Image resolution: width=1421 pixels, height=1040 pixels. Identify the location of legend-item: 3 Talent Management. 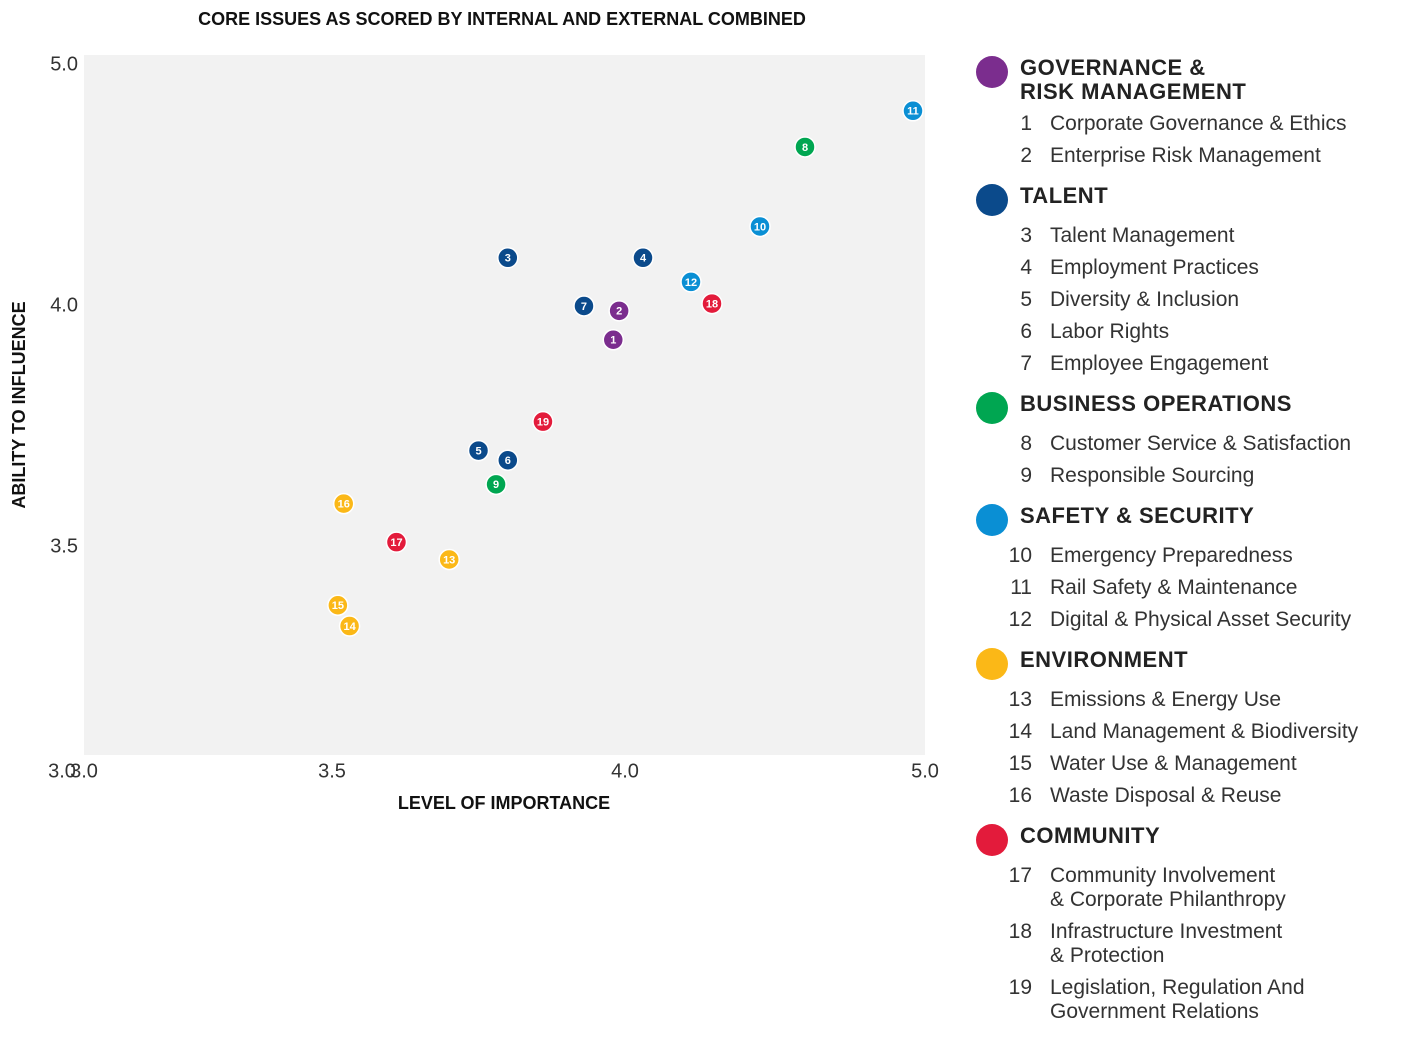
(1196, 236).